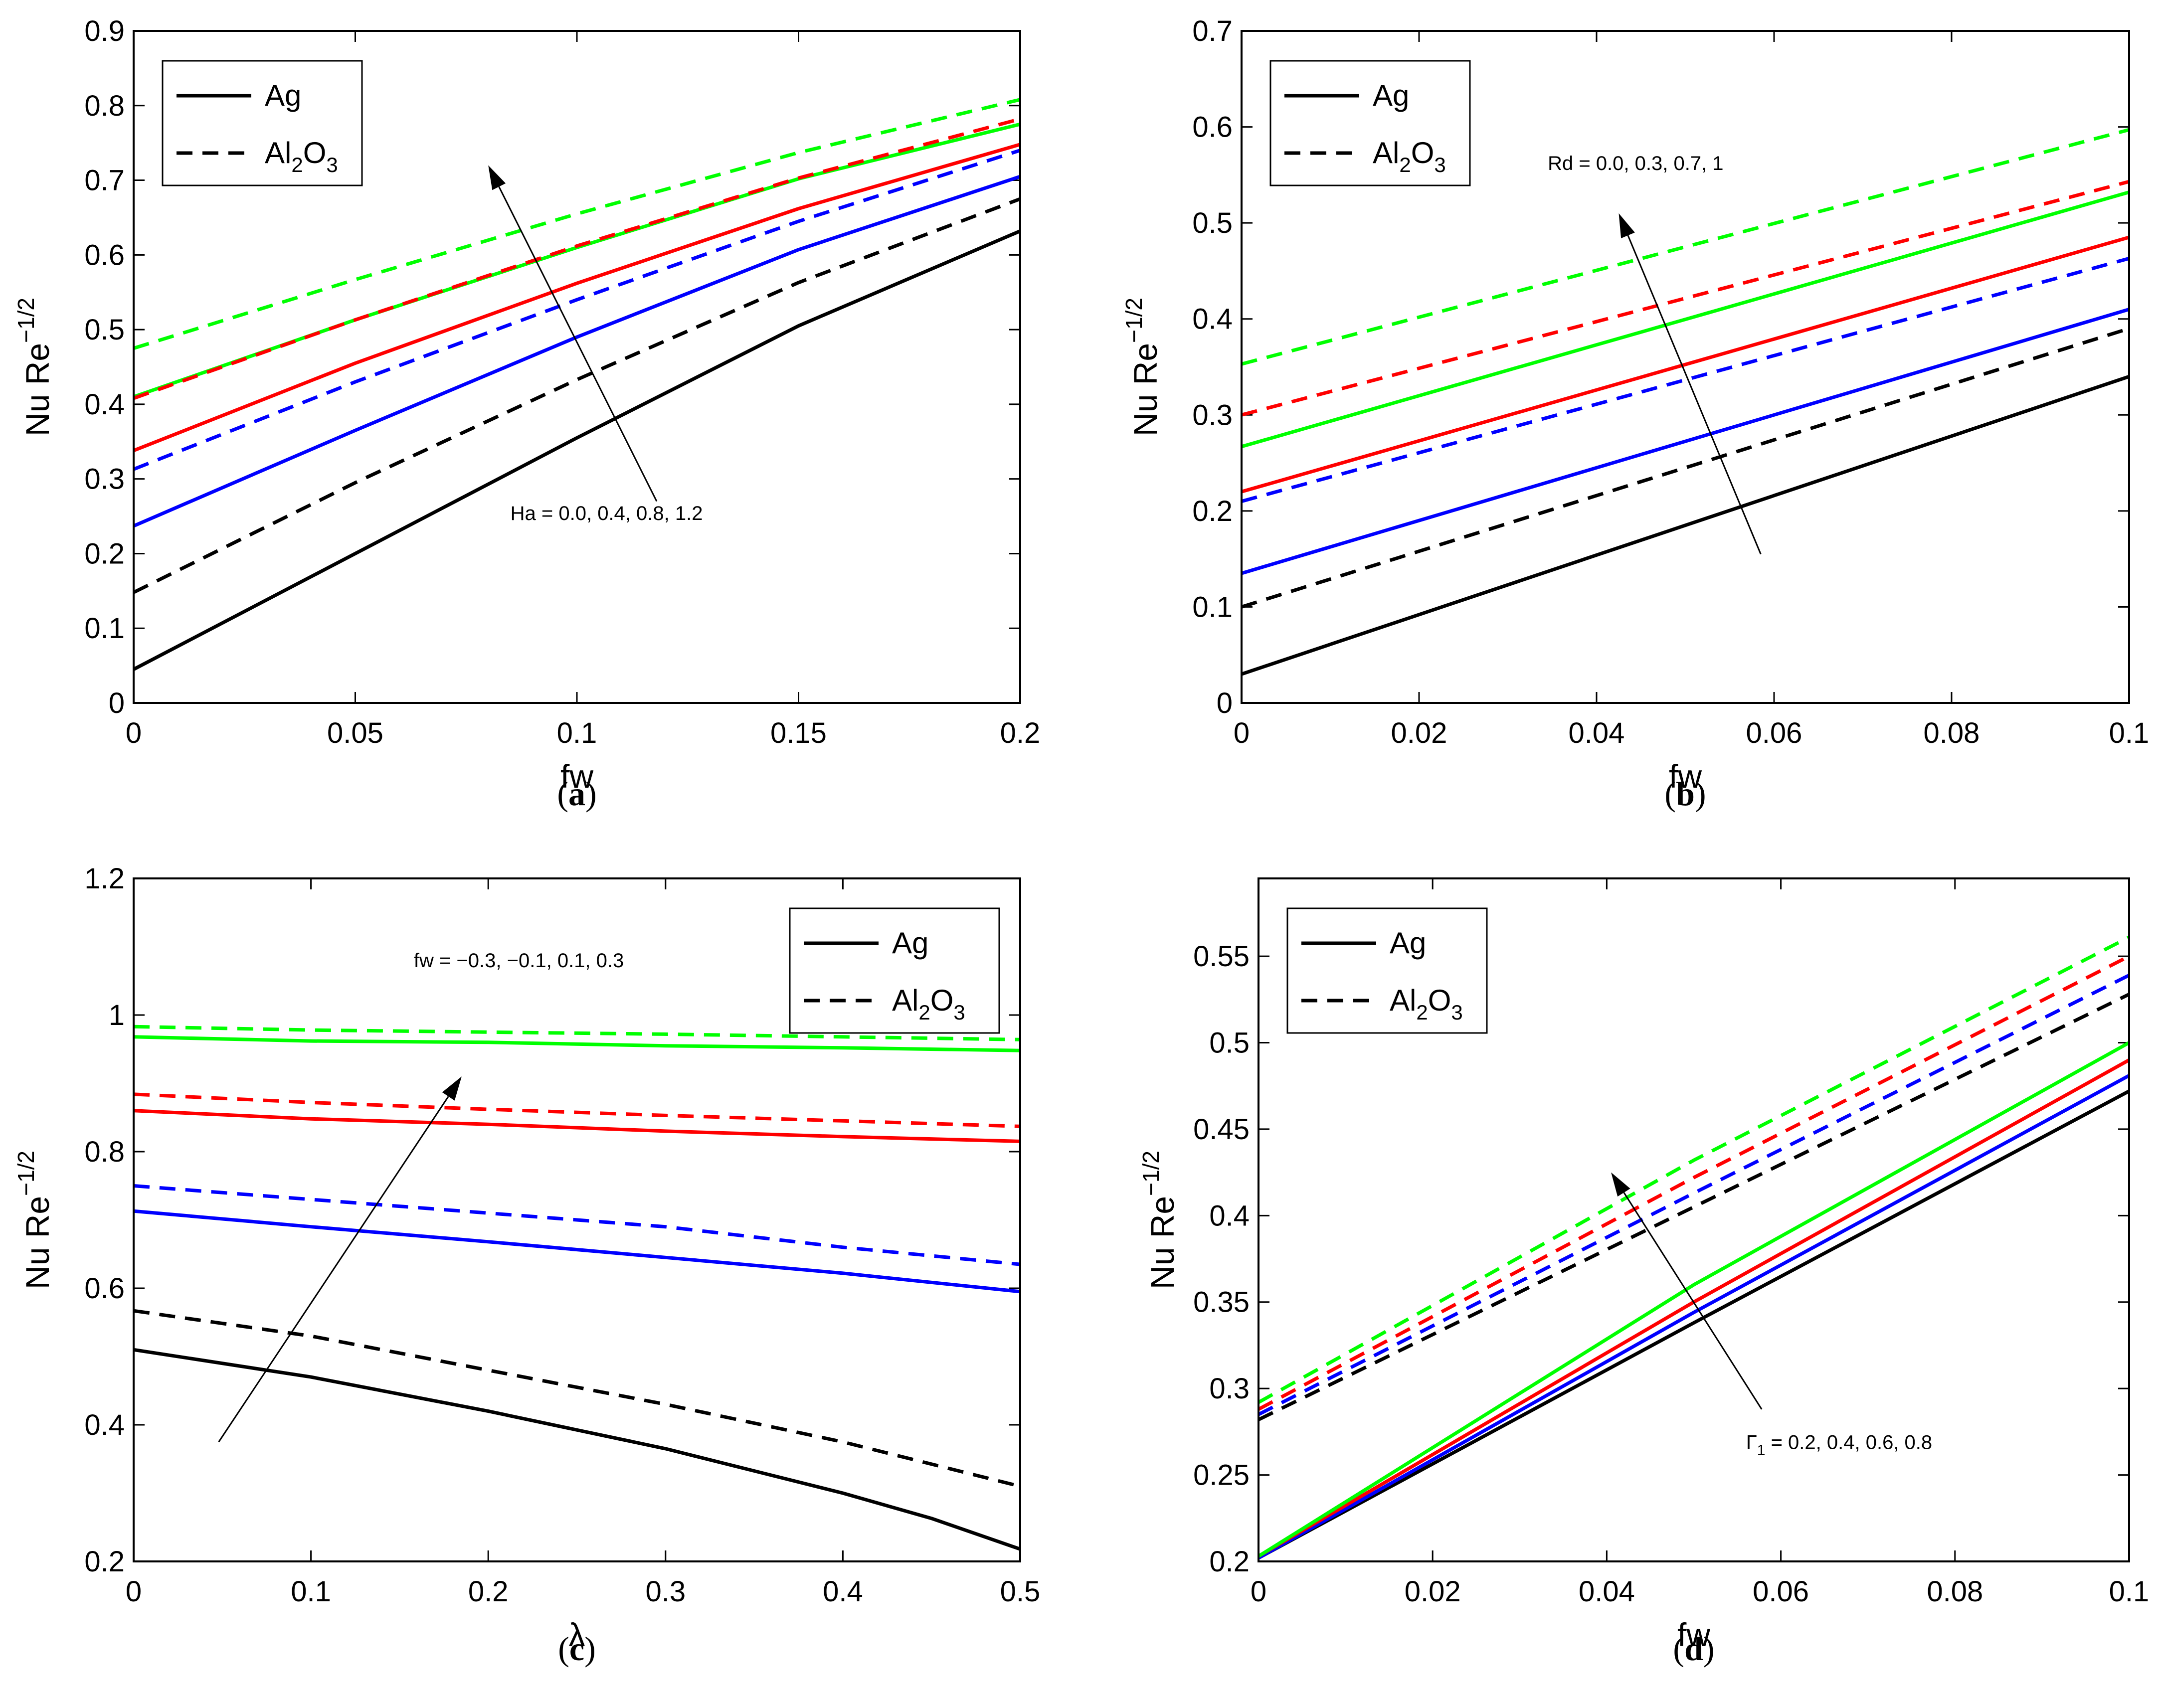  I want to click on x-axis-label: λ, so click(577, 1635).